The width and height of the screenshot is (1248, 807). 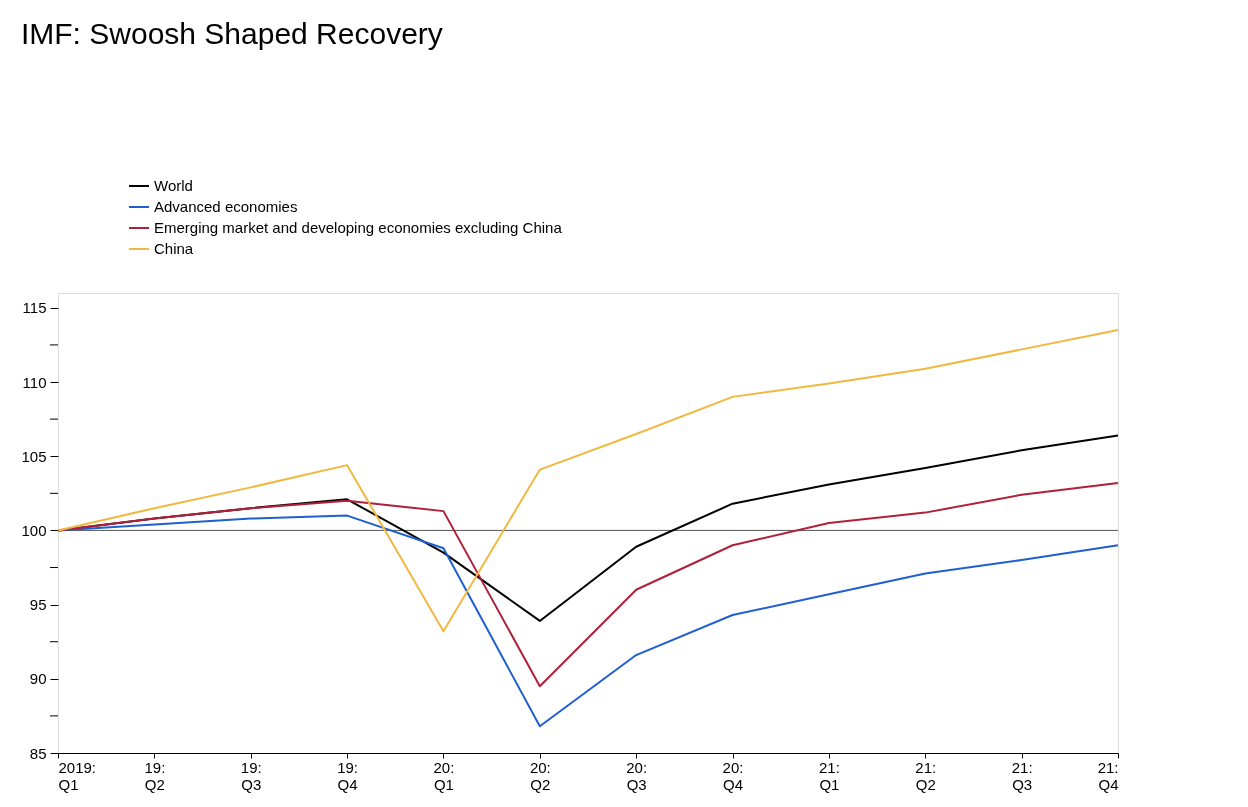 I want to click on legend-label: World, so click(x=173, y=185).